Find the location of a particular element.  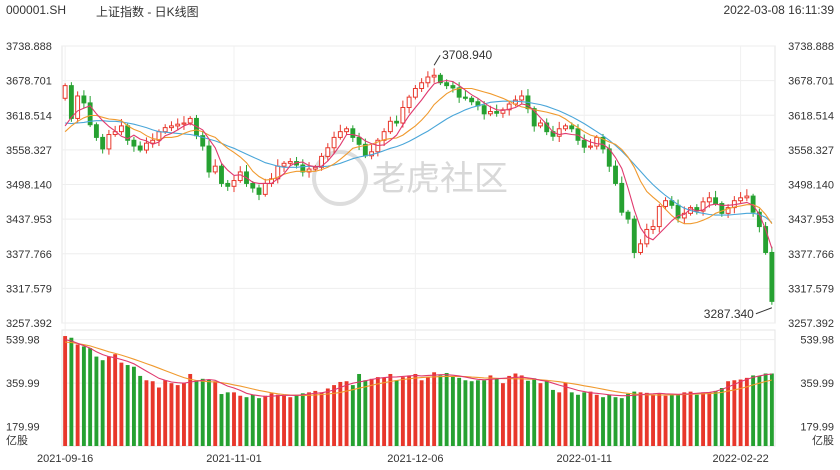

high-pointer is located at coordinates (437, 60).